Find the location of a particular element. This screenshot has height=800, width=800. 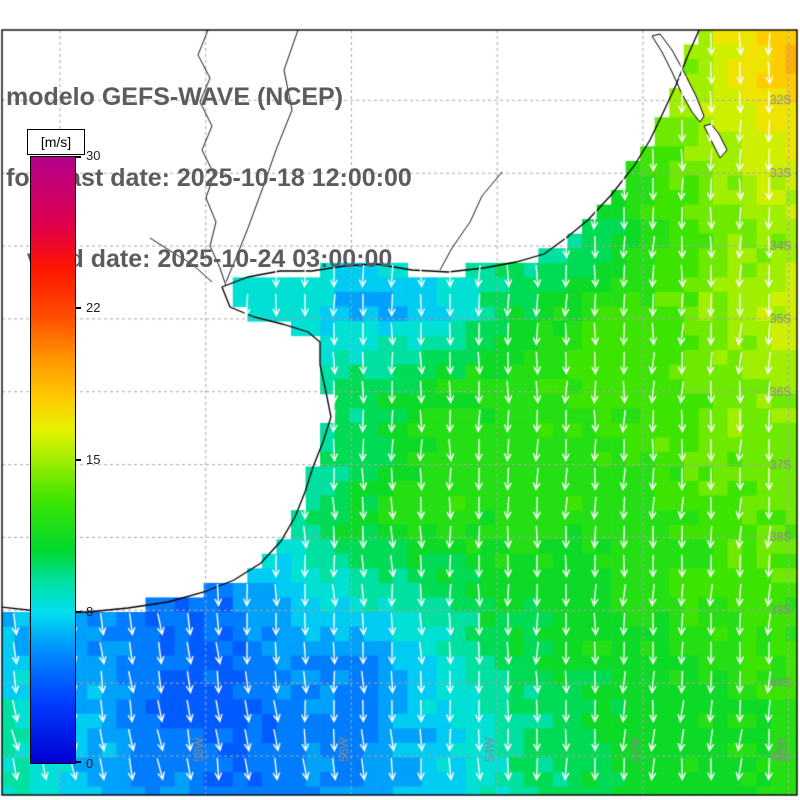

colorbar is located at coordinates (53, 460).